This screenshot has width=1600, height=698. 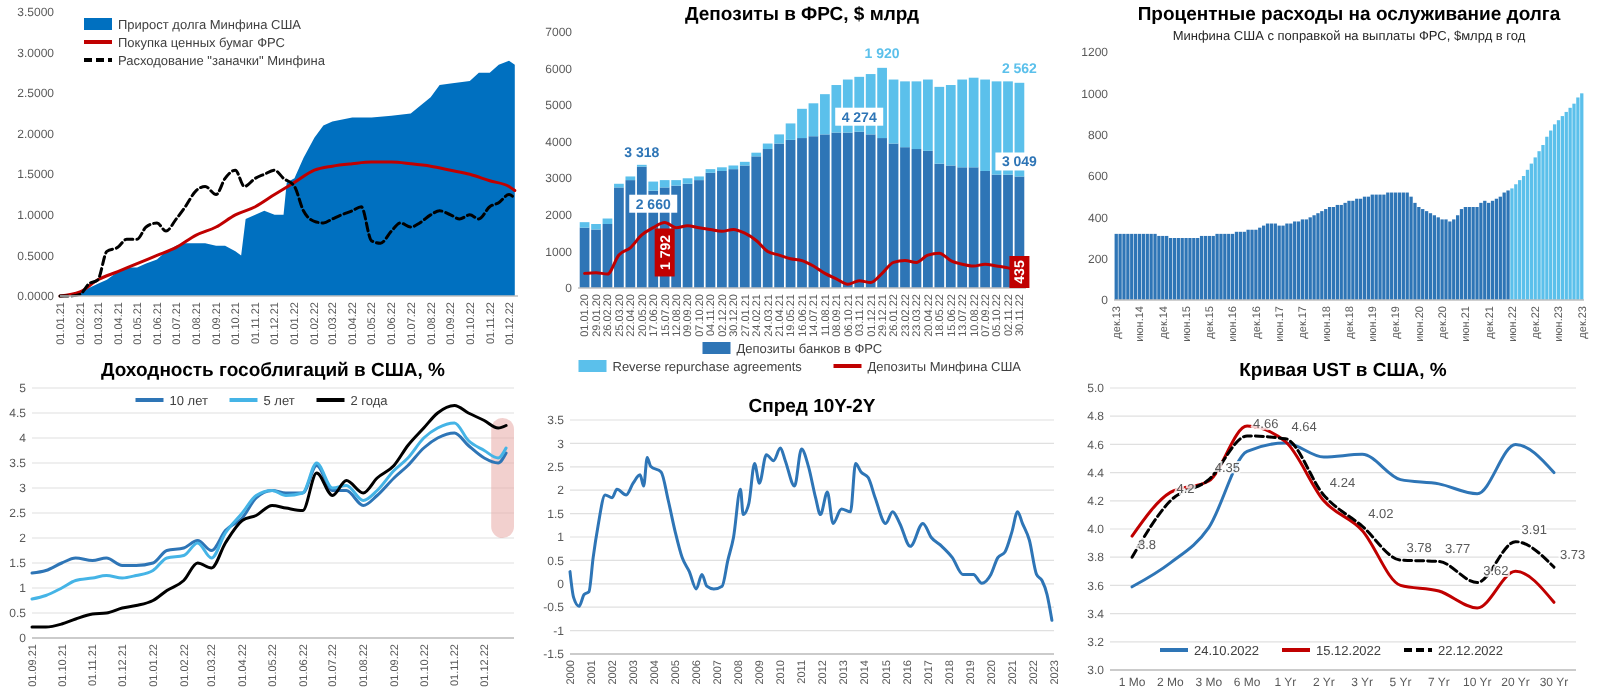 What do you see at coordinates (812, 407) in the screenshot?
I see `chart-title: Спред 10Y-2Y` at bounding box center [812, 407].